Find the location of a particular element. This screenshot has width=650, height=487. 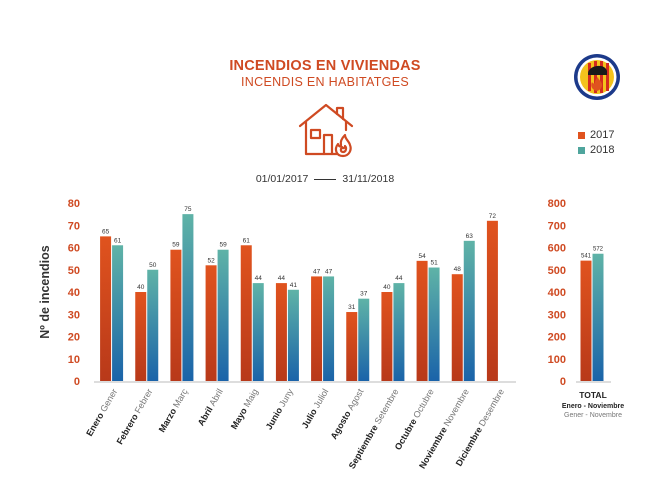

y-tick-label: 10 is located at coordinates (74, 360).